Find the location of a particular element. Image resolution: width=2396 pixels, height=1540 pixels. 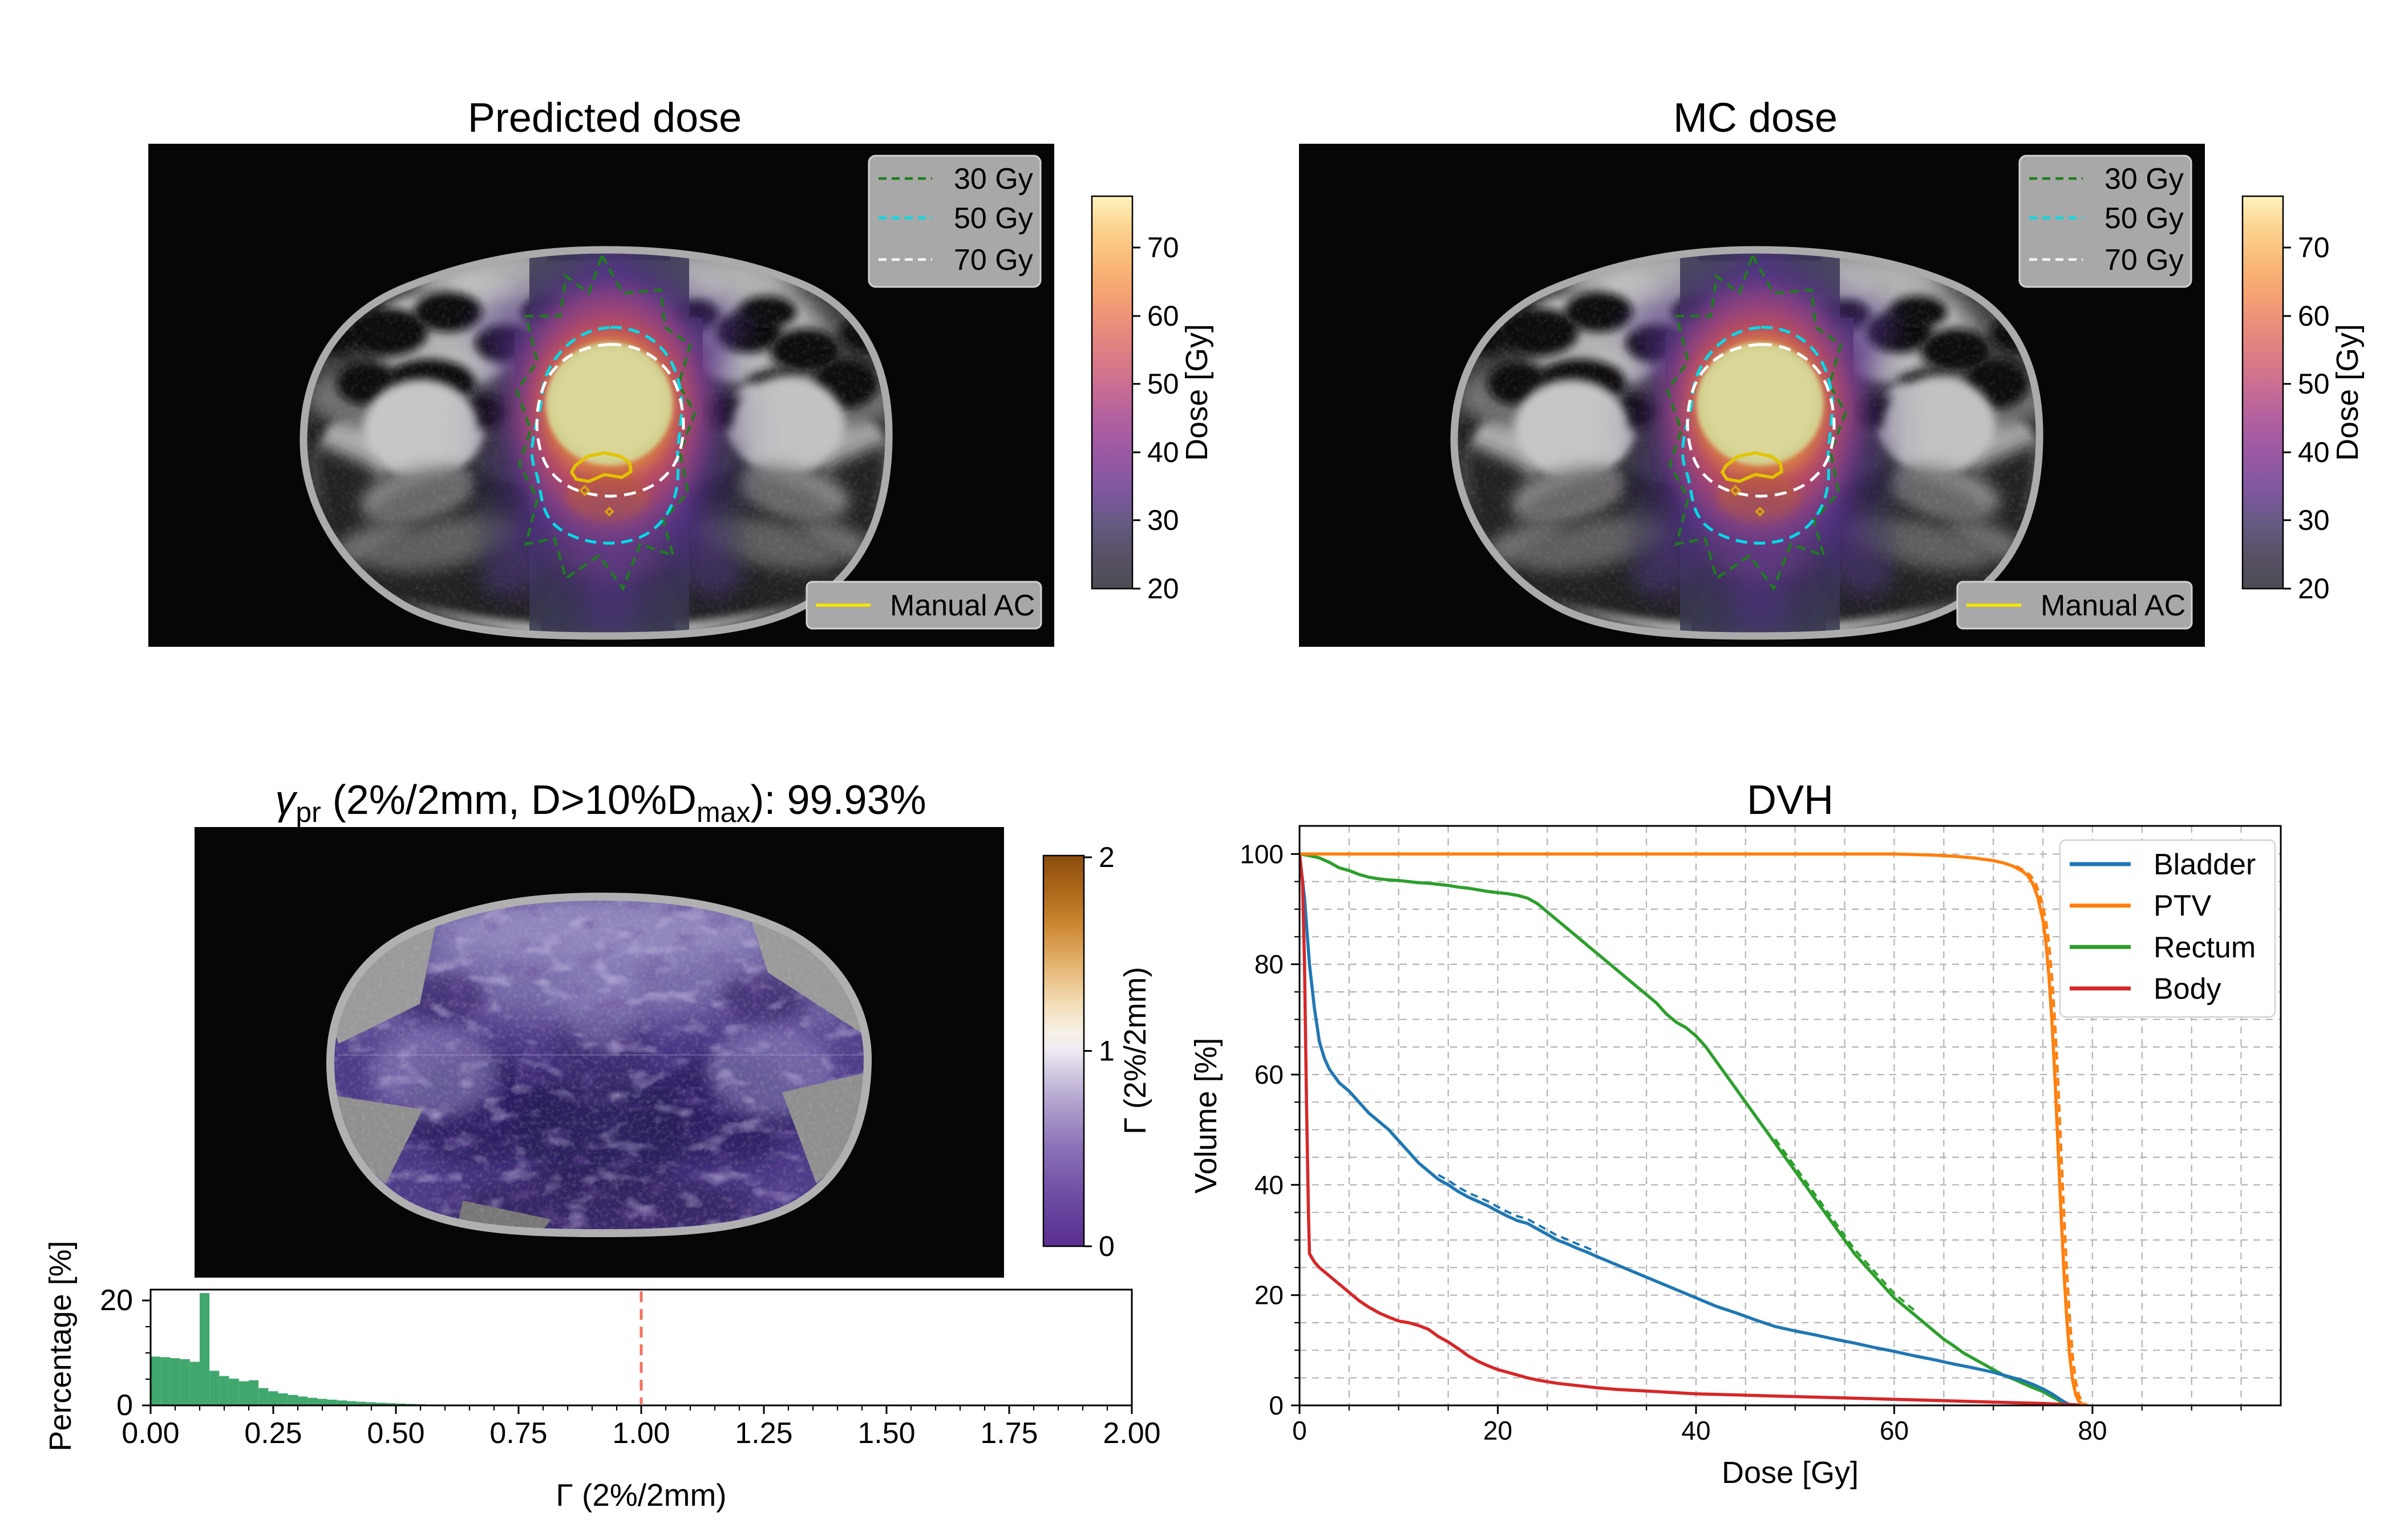

svg-text: 0.75 is located at coordinates (518, 1434).